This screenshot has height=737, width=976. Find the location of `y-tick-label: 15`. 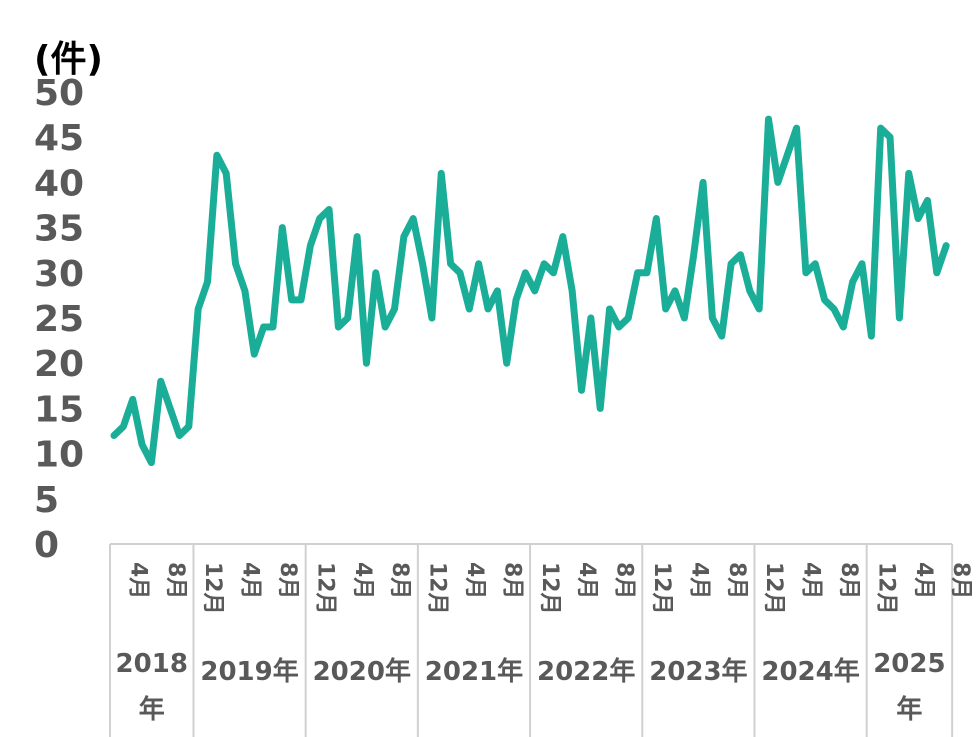

y-tick-label: 15 is located at coordinates (59, 409).